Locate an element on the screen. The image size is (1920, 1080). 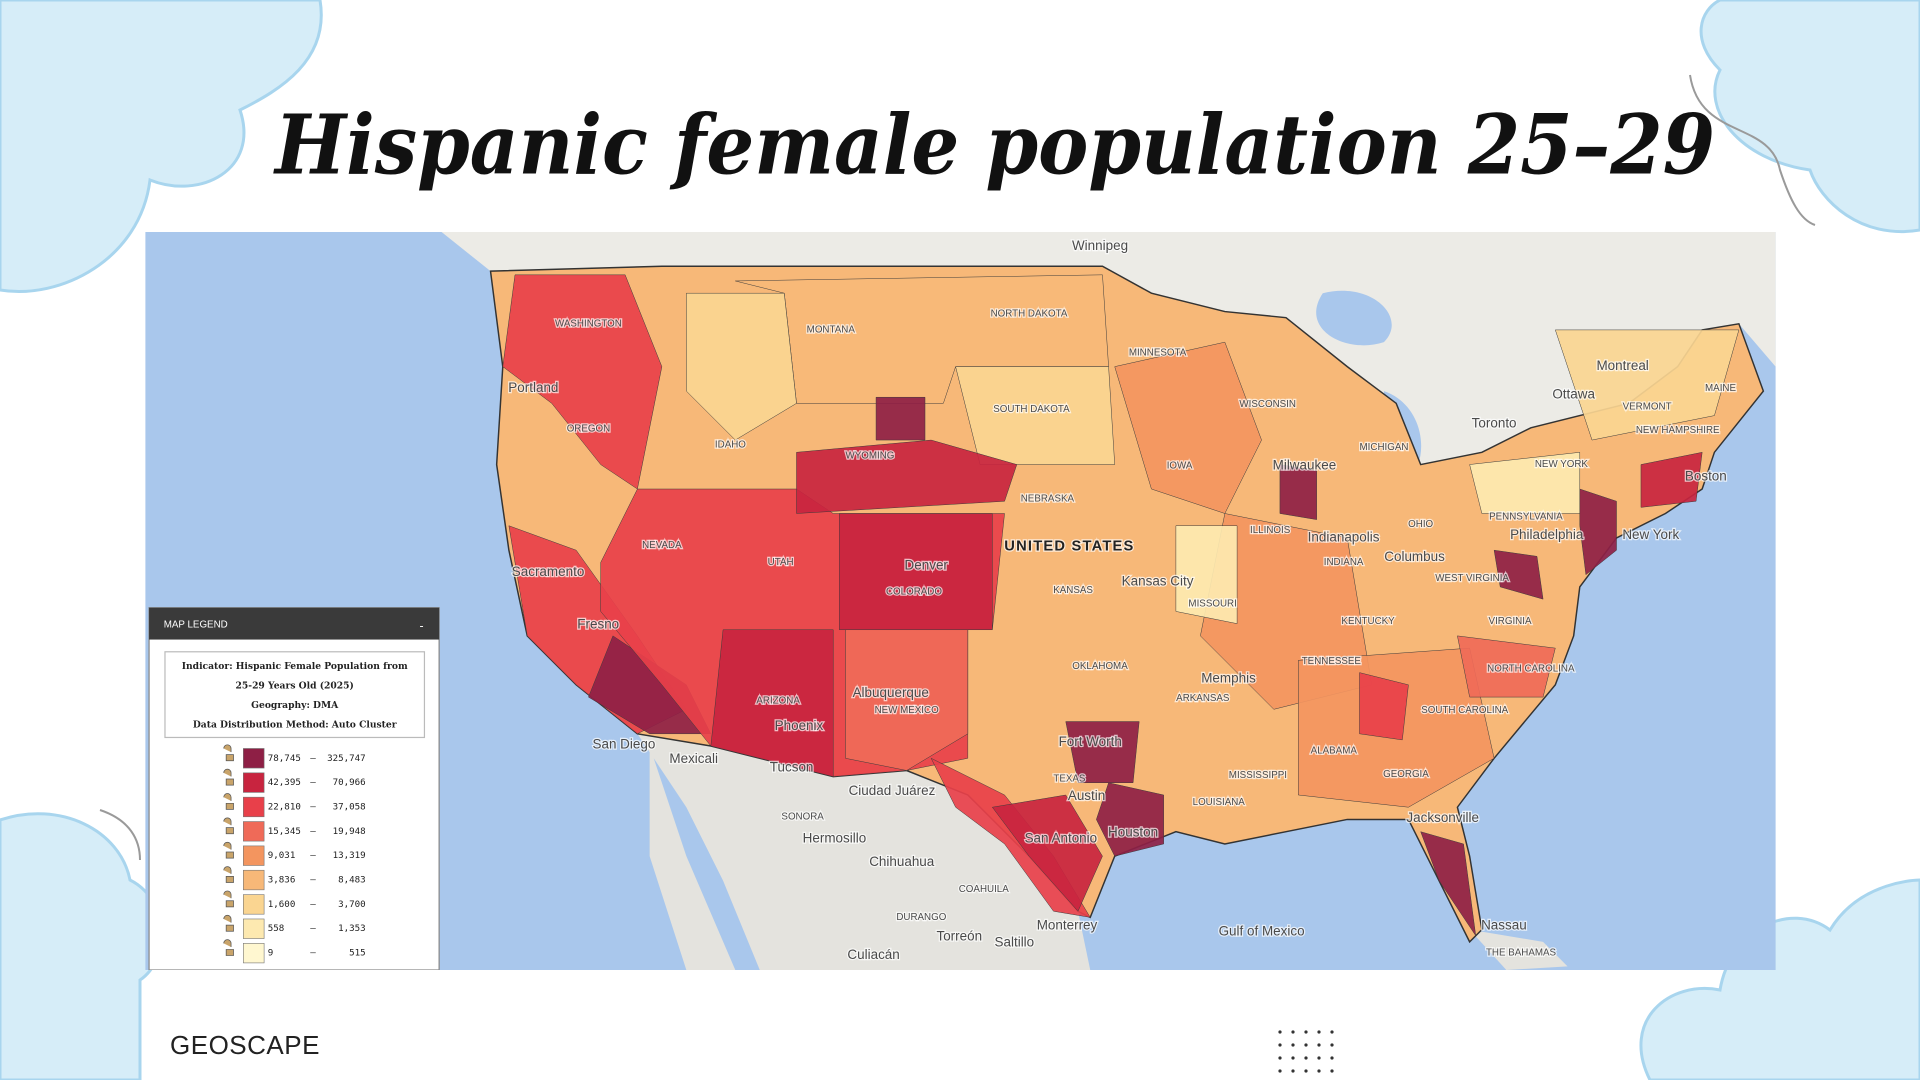
great-lakes is located at coordinates (1423, 390).